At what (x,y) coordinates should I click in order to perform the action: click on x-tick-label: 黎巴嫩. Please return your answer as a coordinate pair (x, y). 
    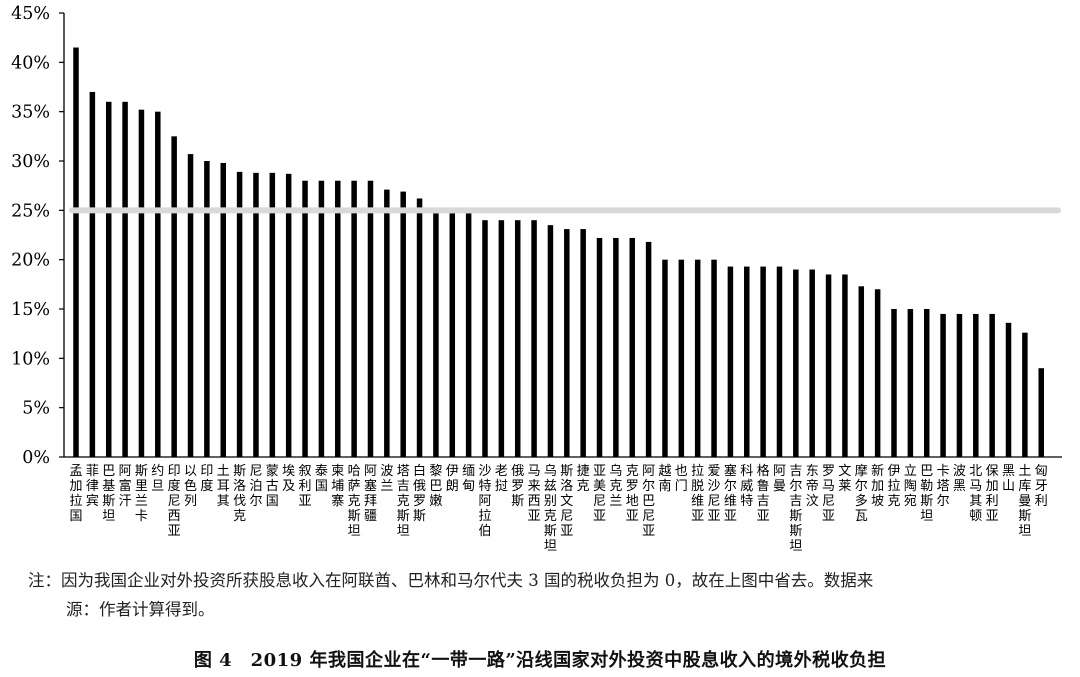
    Looking at the image, I should click on (435, 486).